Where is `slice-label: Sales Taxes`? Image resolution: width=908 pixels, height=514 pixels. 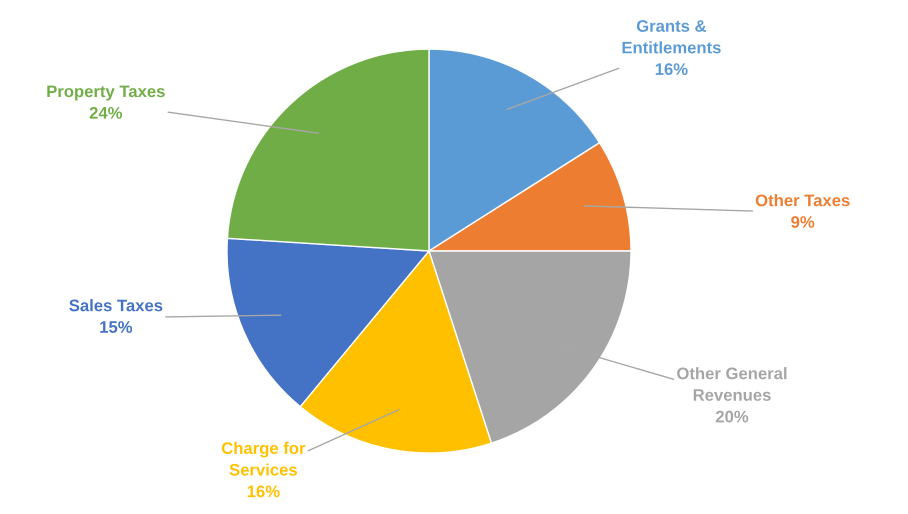
slice-label: Sales Taxes is located at coordinates (115, 305).